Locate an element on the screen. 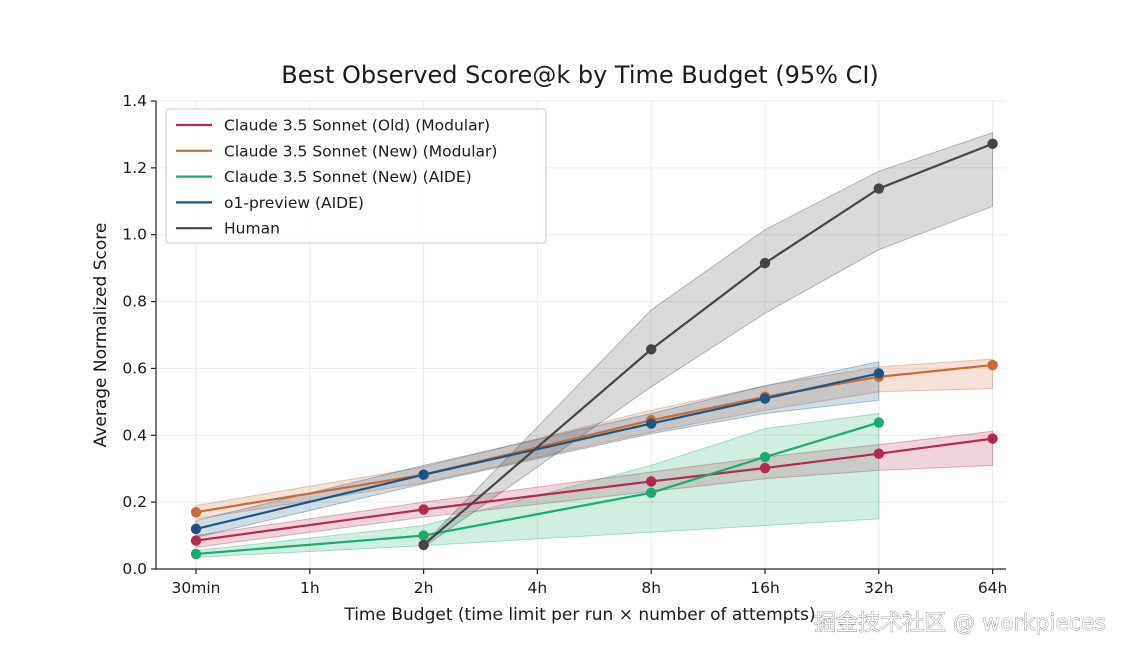 The image size is (1126, 654). y-tick-label: 1.2 is located at coordinates (134, 168).